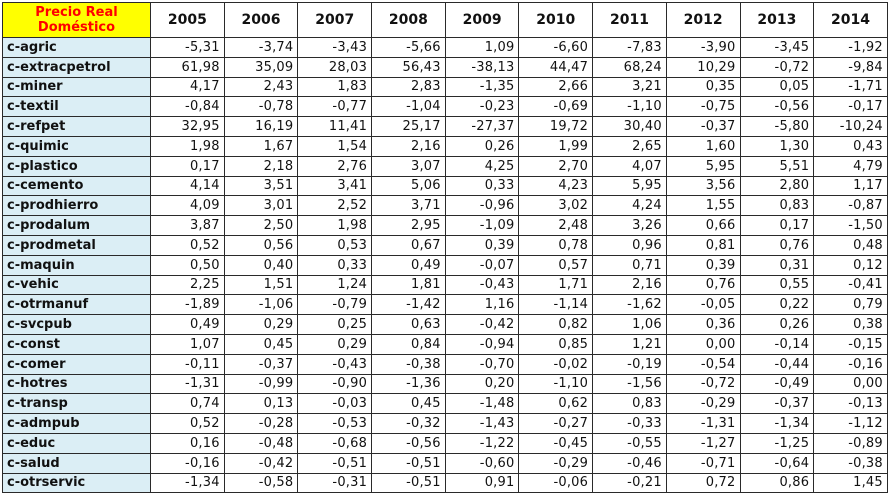 The image size is (890, 493). What do you see at coordinates (187, 166) in the screenshot?
I see `value-cell: 0,17` at bounding box center [187, 166].